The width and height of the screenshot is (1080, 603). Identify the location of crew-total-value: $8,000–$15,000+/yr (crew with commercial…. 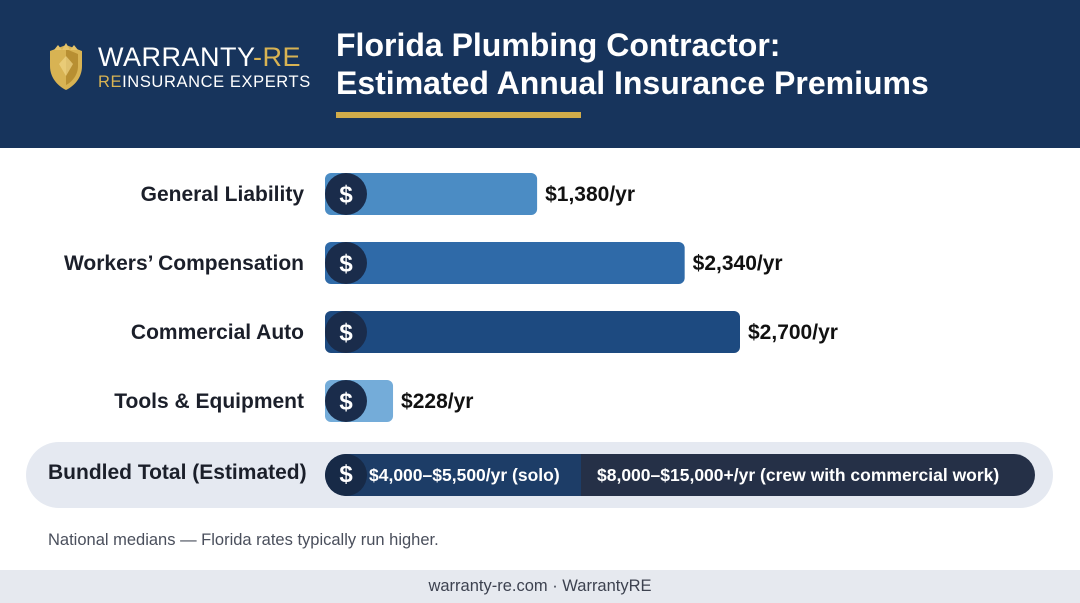
(798, 475).